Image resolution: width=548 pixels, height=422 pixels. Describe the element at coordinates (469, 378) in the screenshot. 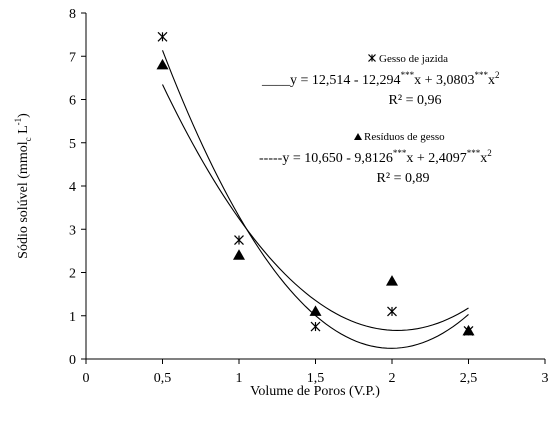

I see `x-tick-label: 2,5` at that location.